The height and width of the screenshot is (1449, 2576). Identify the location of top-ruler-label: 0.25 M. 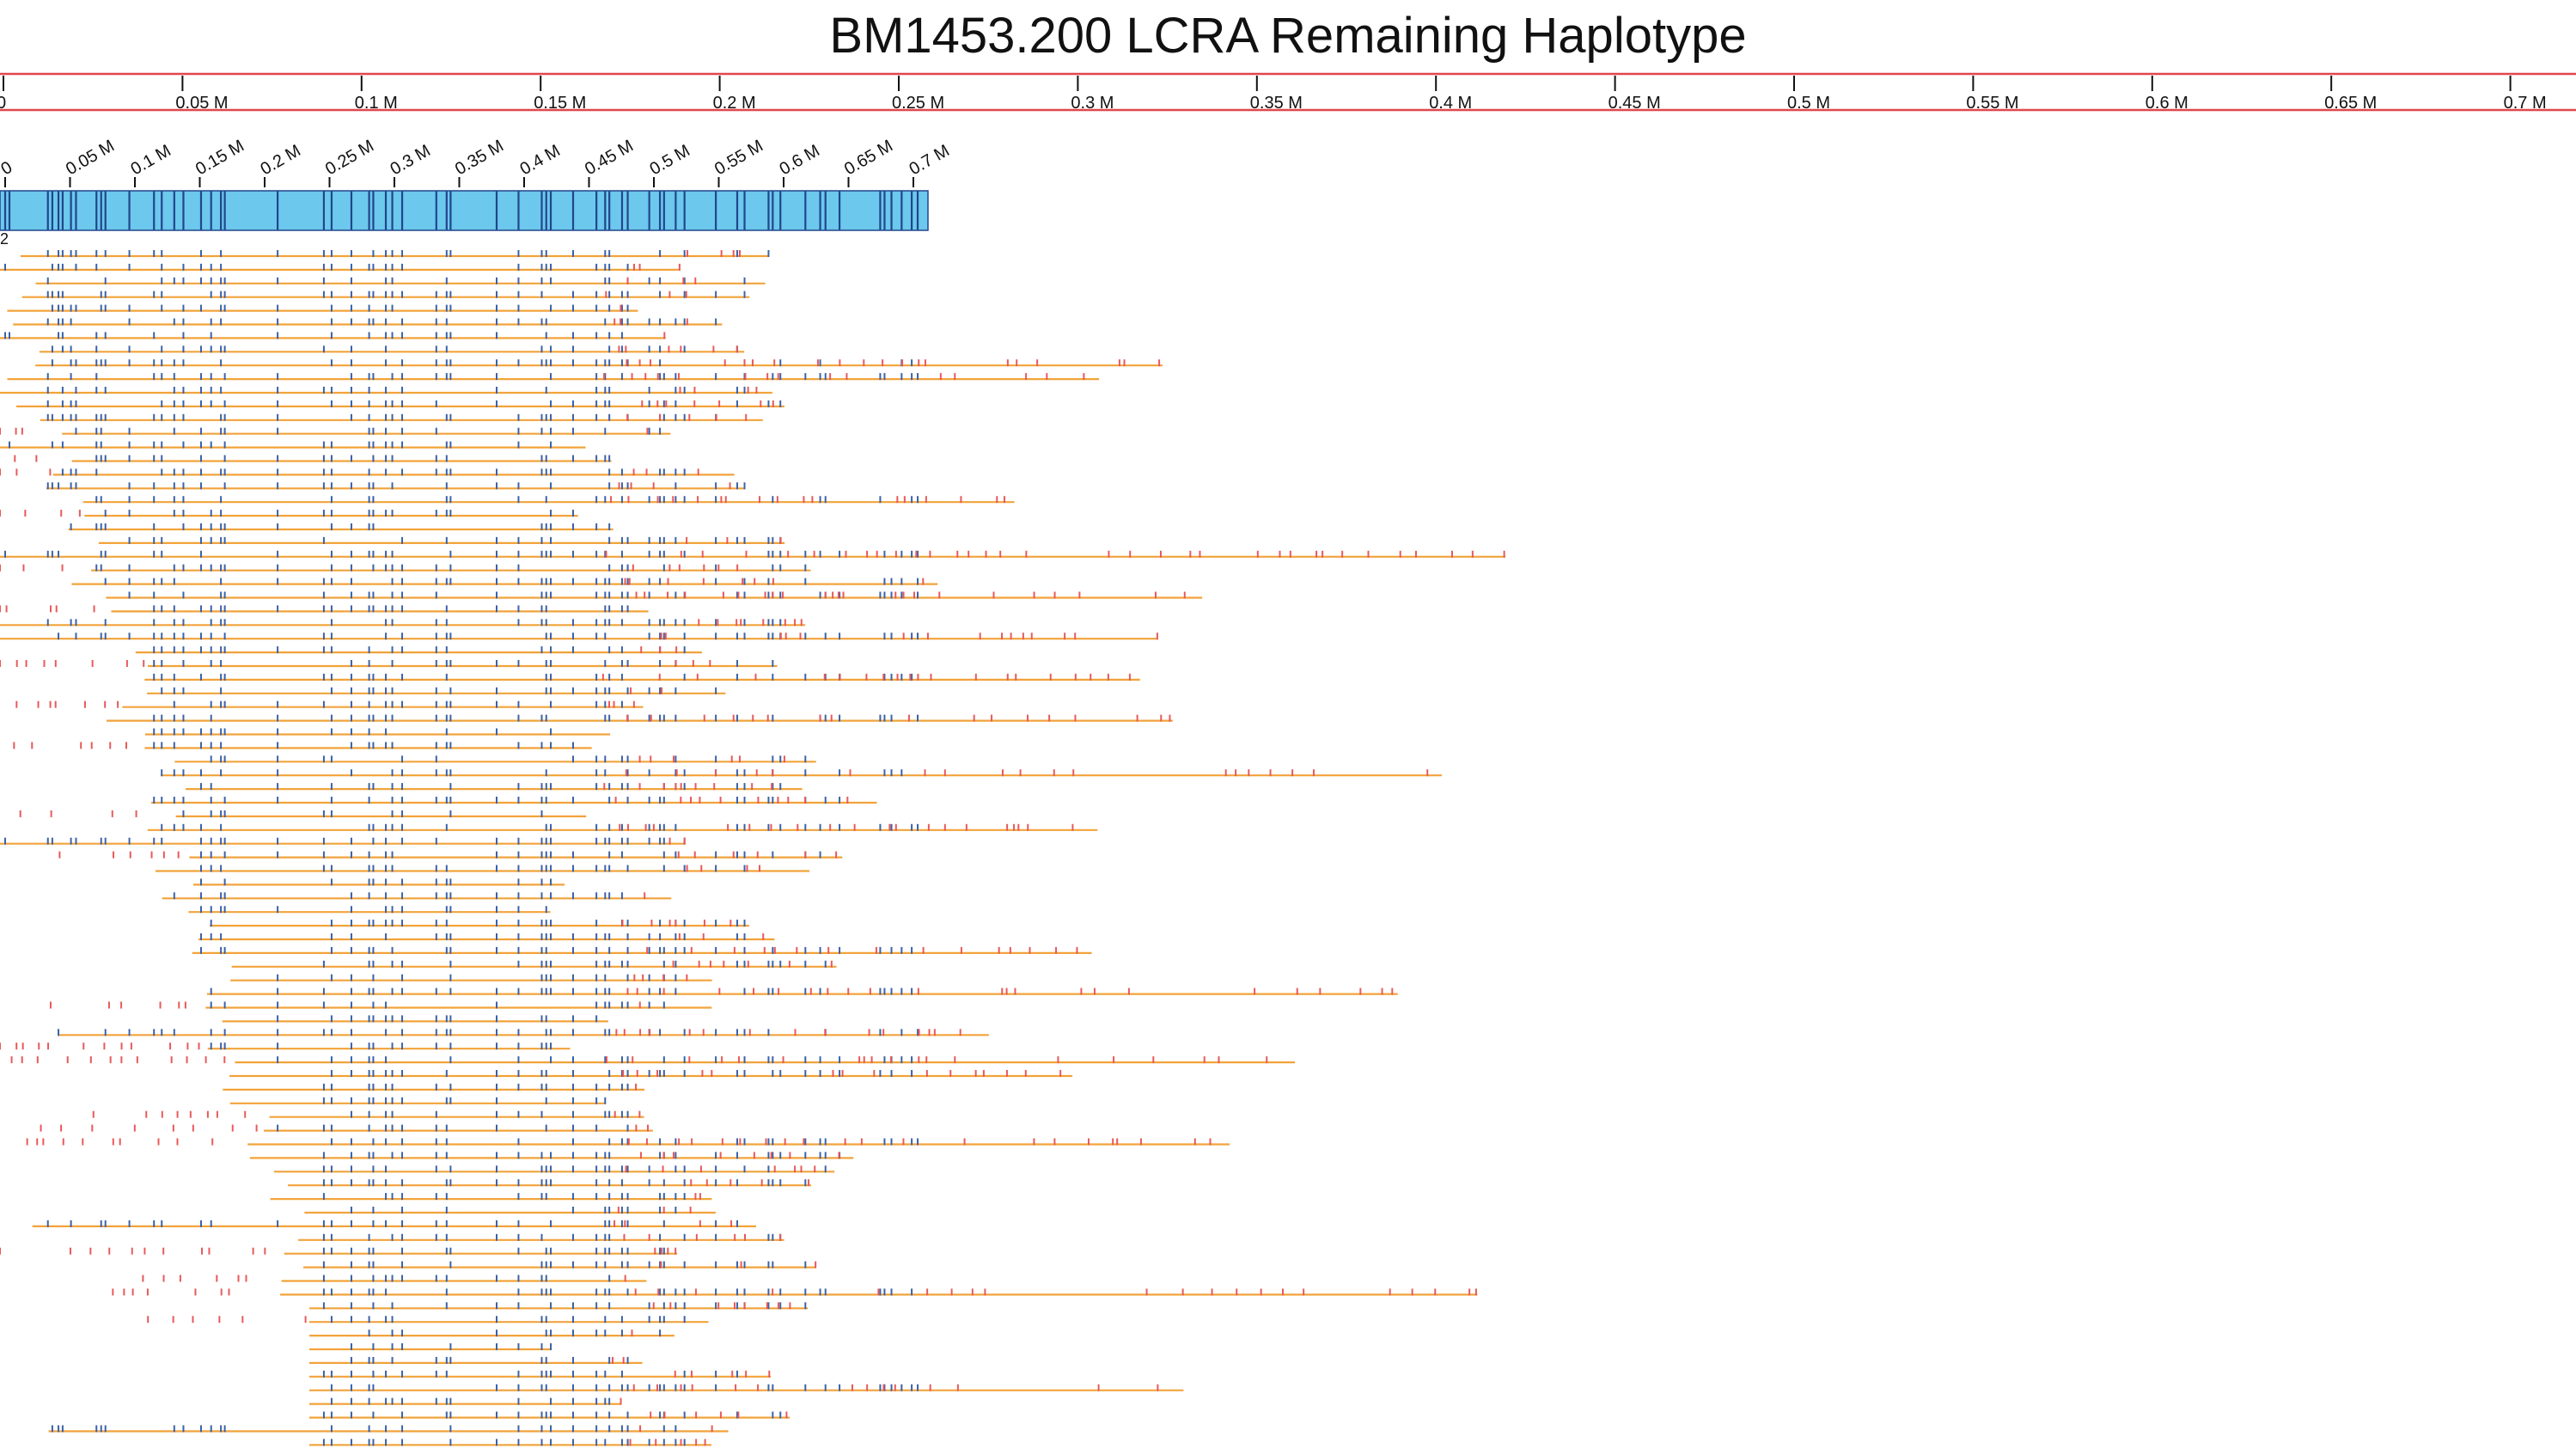
(918, 103).